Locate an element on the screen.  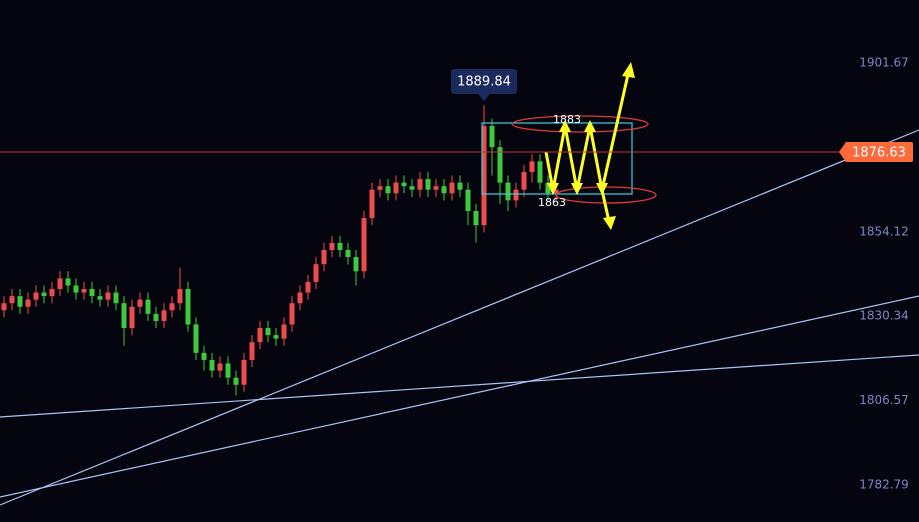
y-tick-label: 1854.12 is located at coordinates (884, 231).